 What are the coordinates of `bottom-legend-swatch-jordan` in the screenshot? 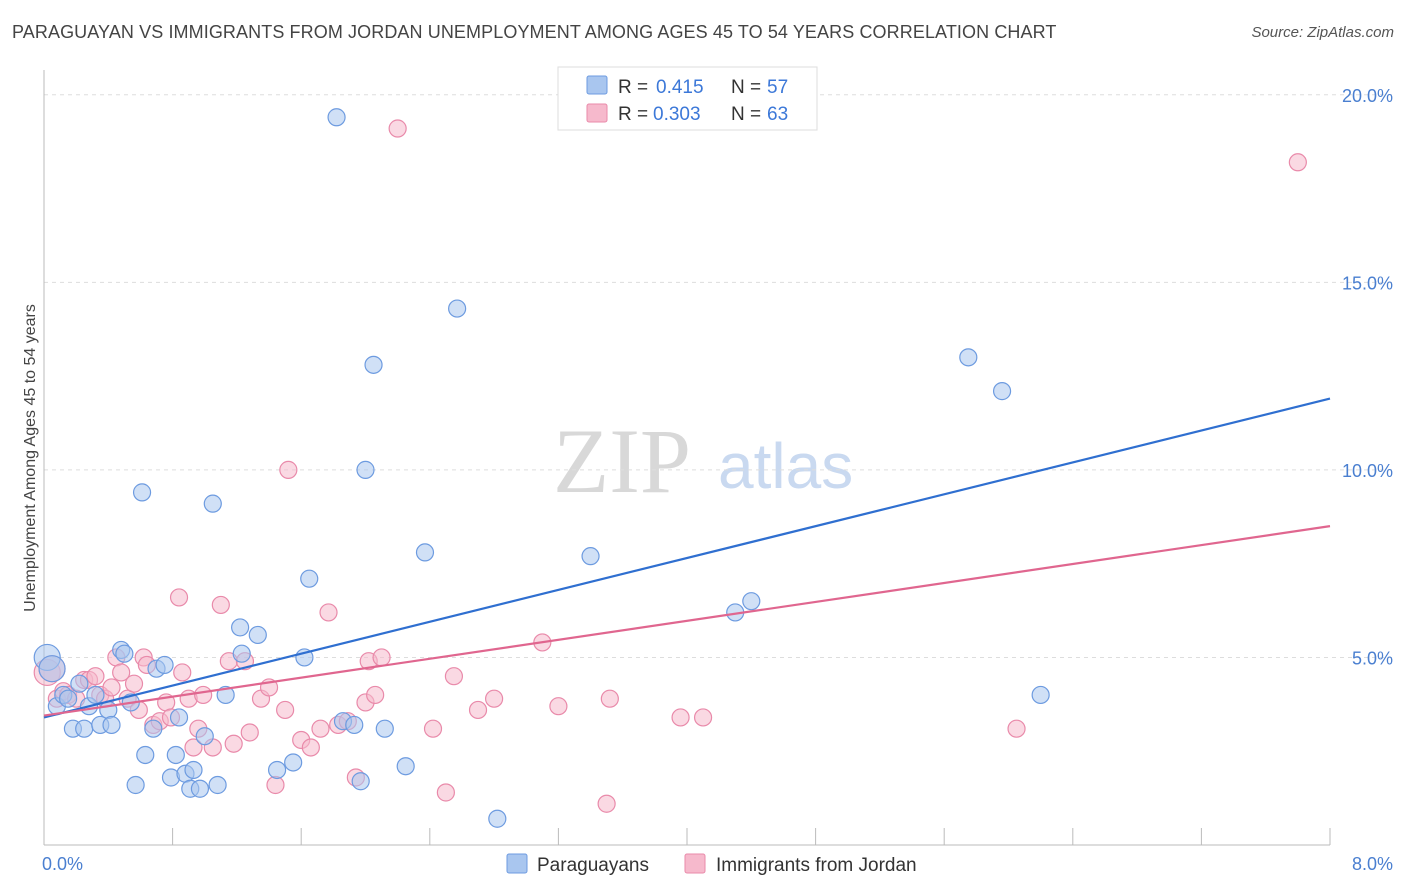 It's located at (695, 863).